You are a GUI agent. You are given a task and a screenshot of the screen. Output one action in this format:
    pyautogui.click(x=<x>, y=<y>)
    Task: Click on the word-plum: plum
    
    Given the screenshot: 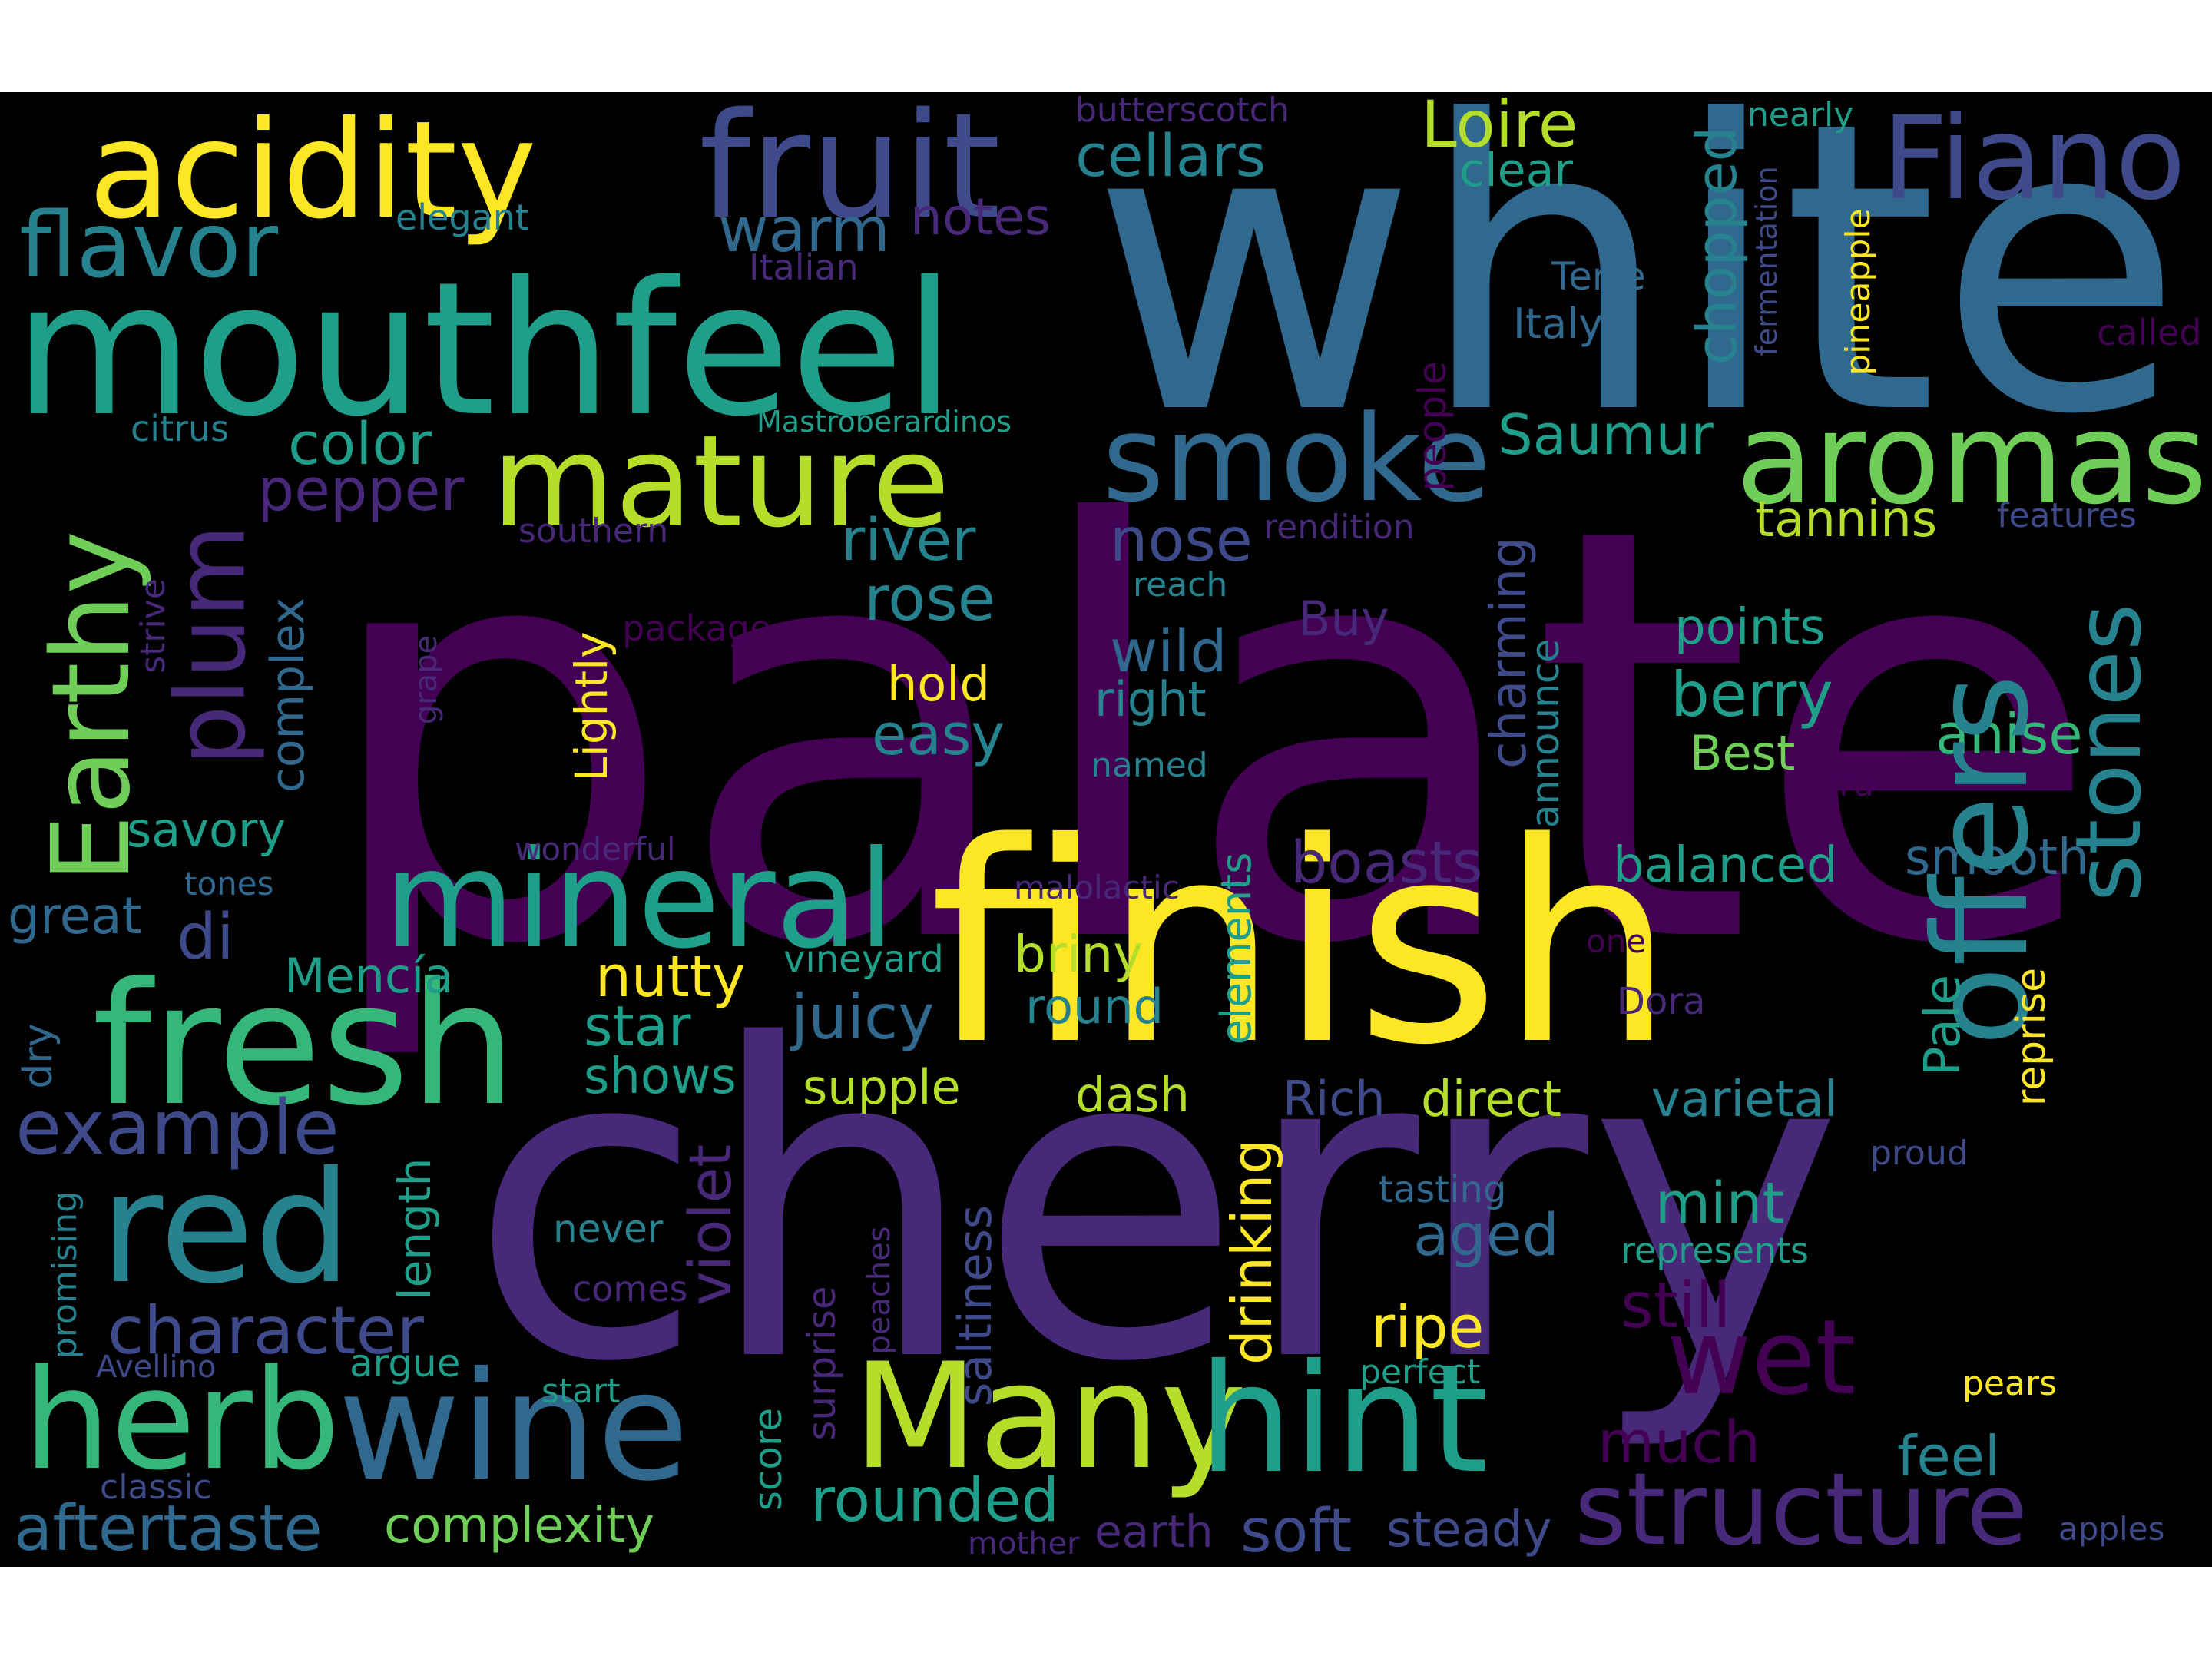 What is the action you would take?
    pyautogui.click(x=211, y=645)
    